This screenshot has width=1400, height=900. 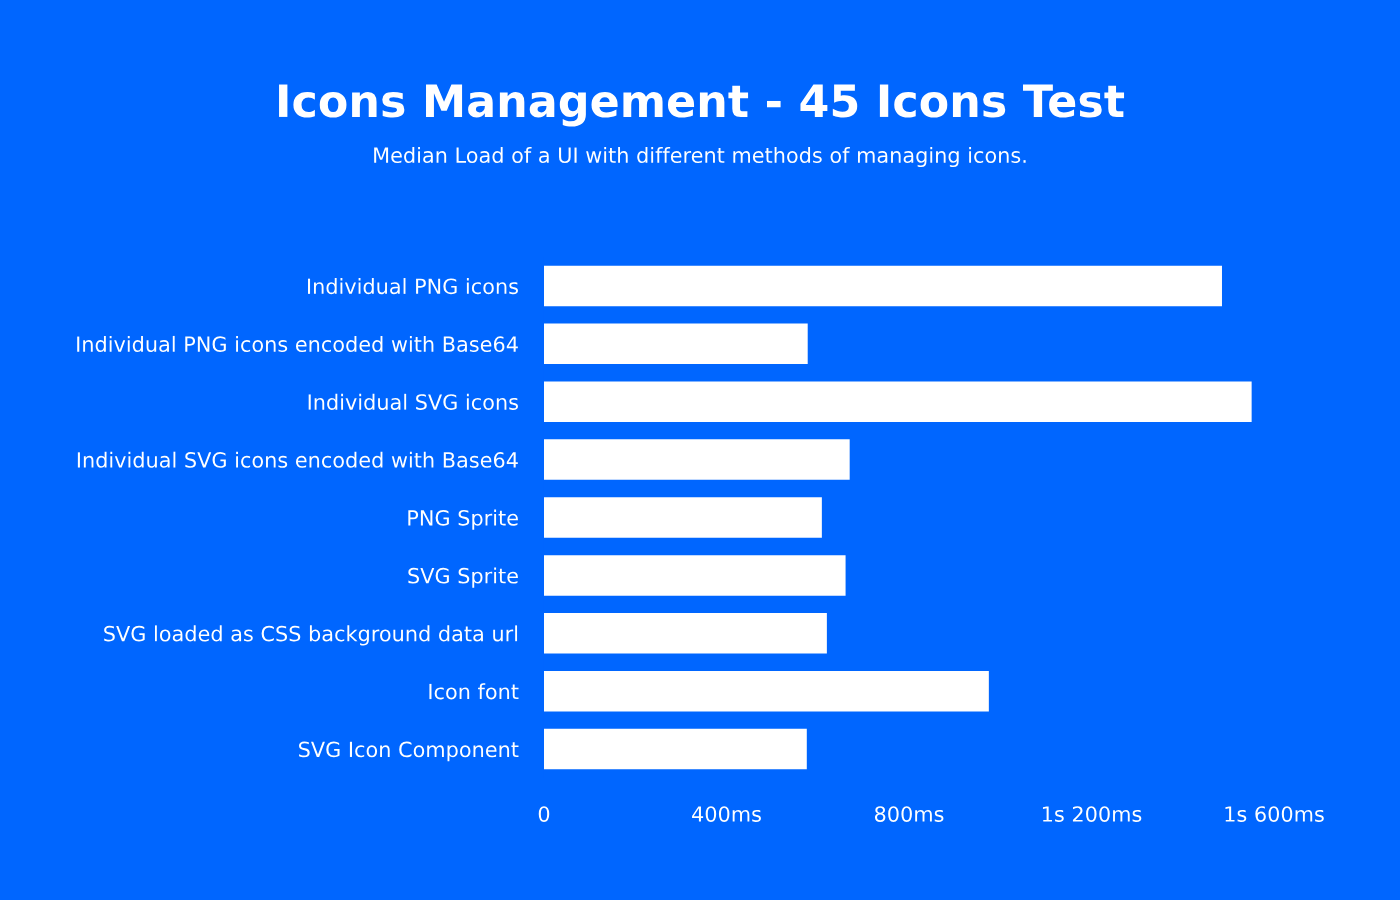 I want to click on y-tick-label: Individual PNG icons, so click(x=413, y=286).